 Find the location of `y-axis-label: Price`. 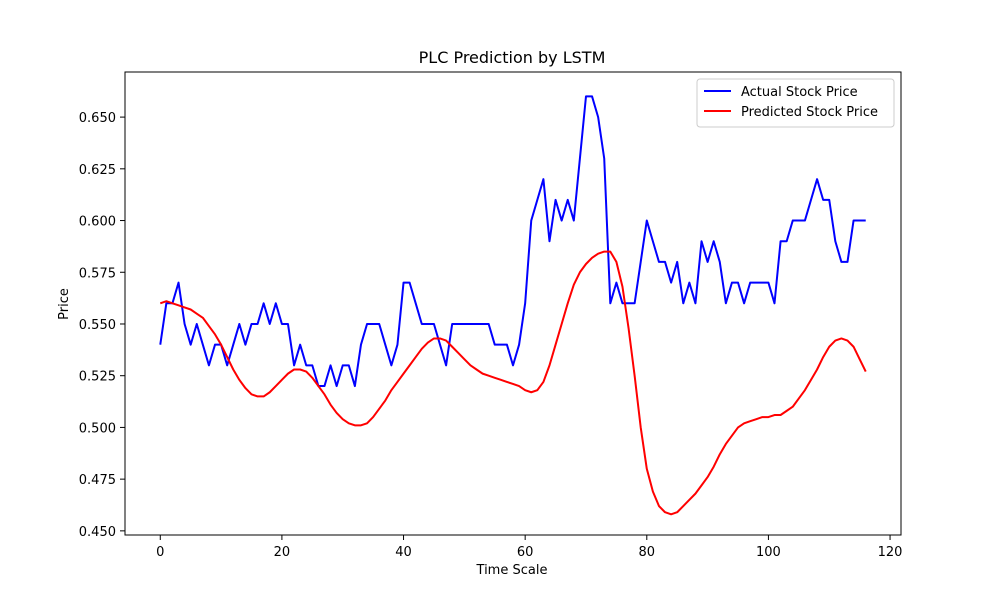

y-axis-label: Price is located at coordinates (64, 304).